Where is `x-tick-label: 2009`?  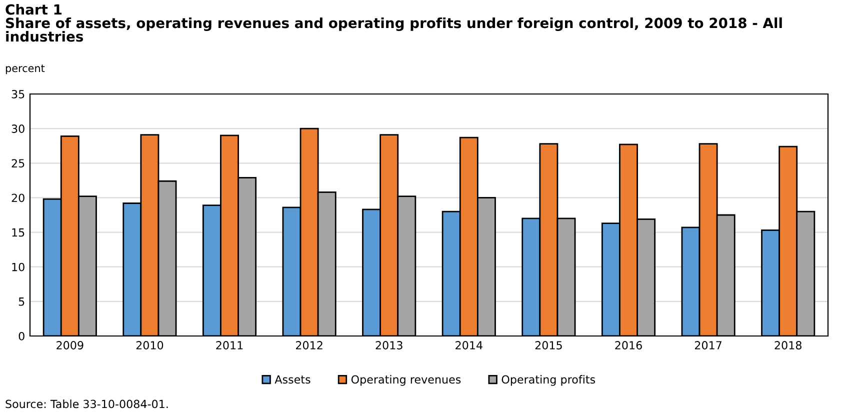
x-tick-label: 2009 is located at coordinates (70, 345).